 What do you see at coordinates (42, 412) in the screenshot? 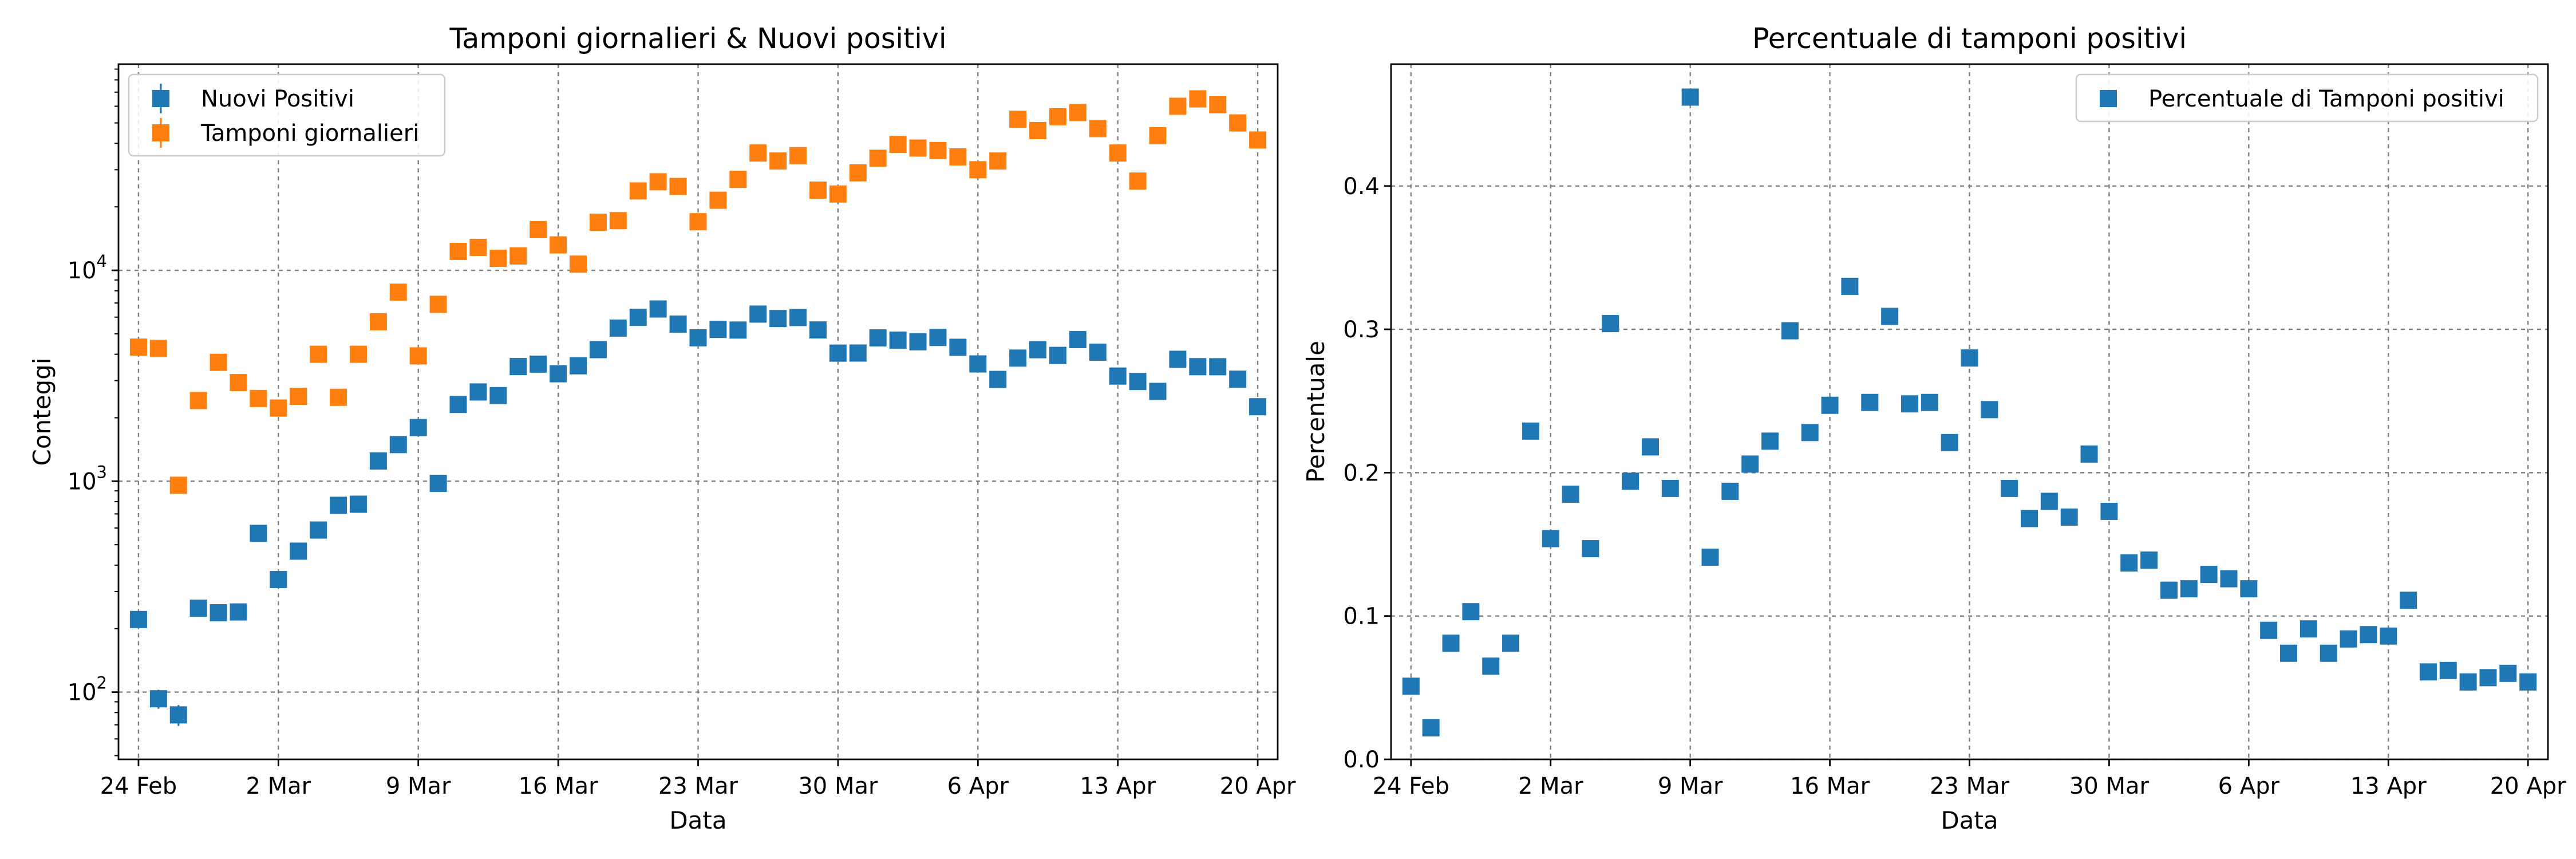
I see `left-y-axis-label: Conteggi` at bounding box center [42, 412].